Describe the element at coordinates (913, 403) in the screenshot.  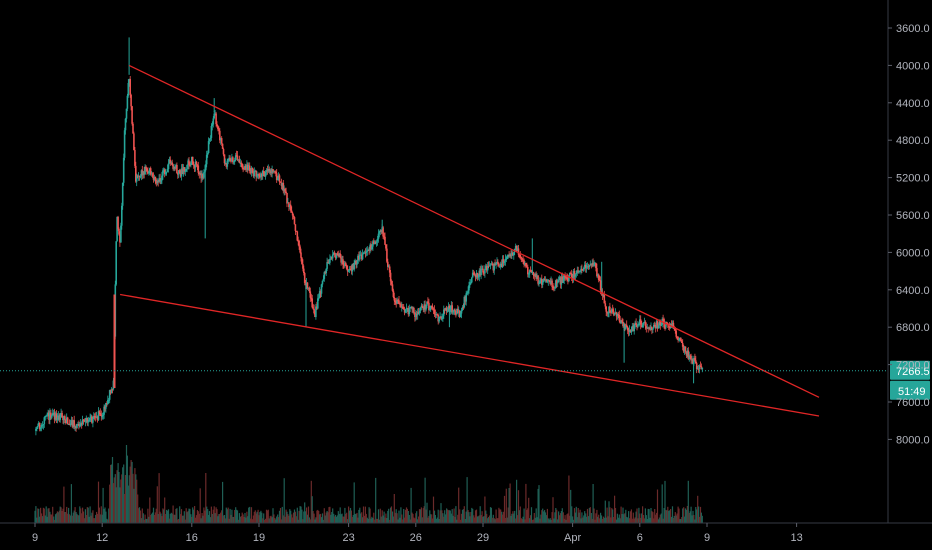
I see `y-tick-label: 7600.0` at that location.